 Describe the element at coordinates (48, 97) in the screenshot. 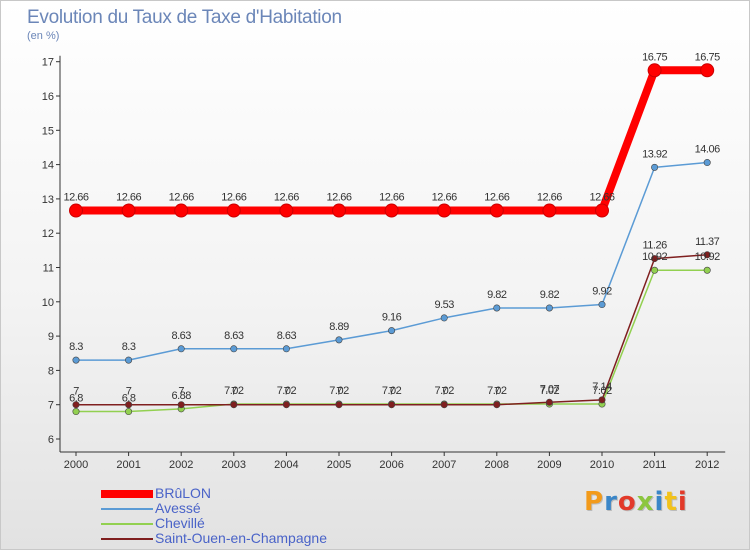

I see `y-tick-label: 16` at that location.